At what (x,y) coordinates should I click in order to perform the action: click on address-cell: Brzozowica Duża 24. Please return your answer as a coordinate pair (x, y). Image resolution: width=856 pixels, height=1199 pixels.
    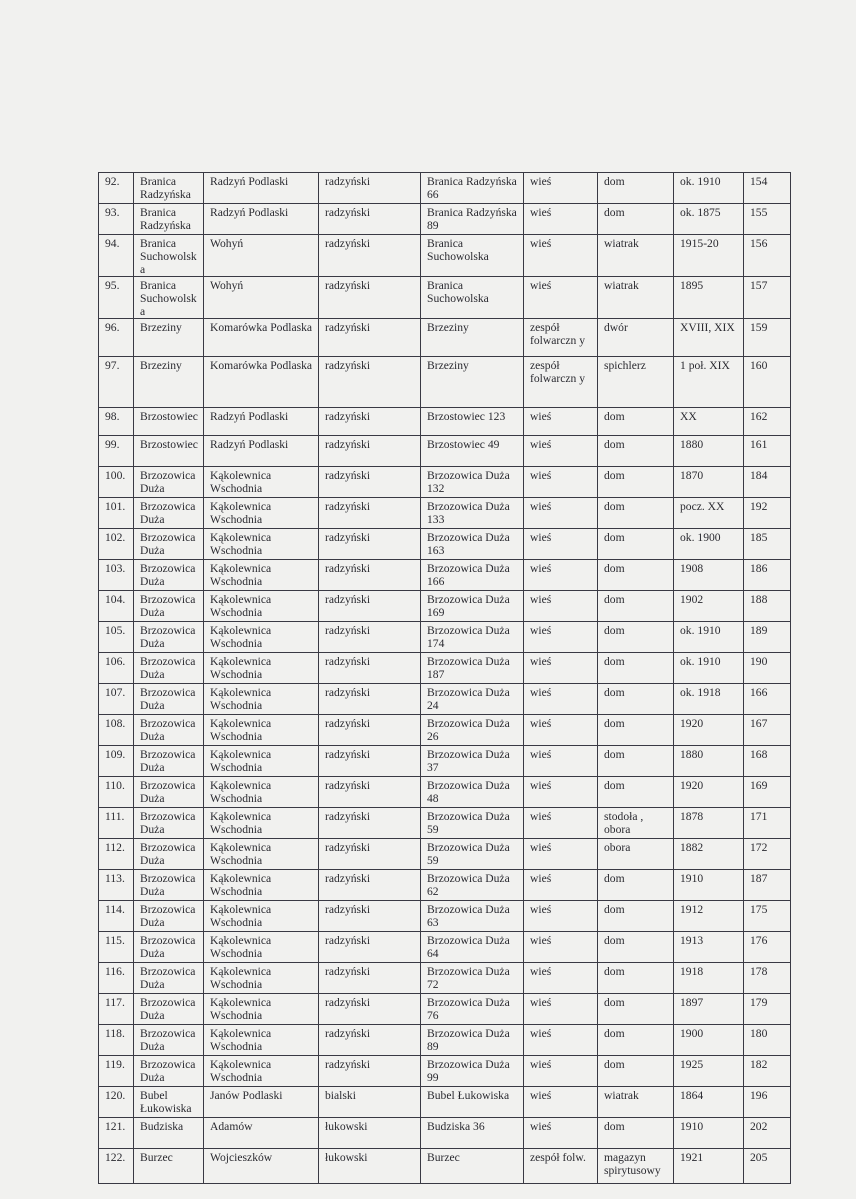
    Looking at the image, I should click on (472, 699).